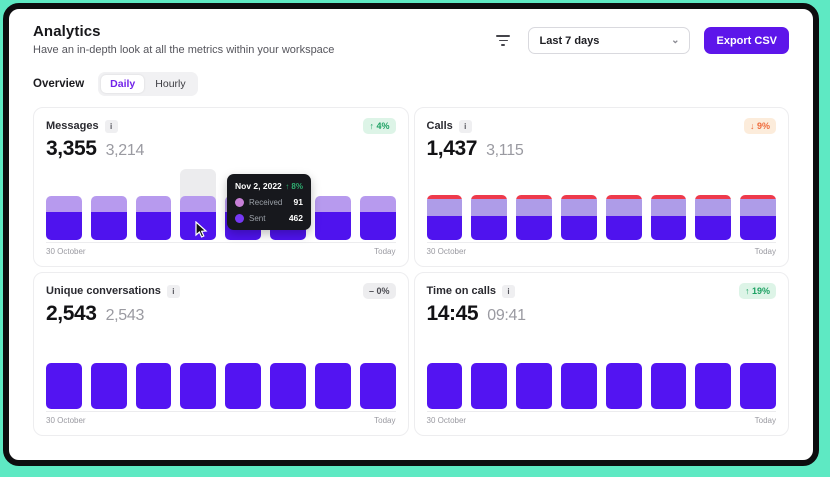 The width and height of the screenshot is (830, 477). What do you see at coordinates (461, 291) in the screenshot?
I see `card-title: Time on calls` at bounding box center [461, 291].